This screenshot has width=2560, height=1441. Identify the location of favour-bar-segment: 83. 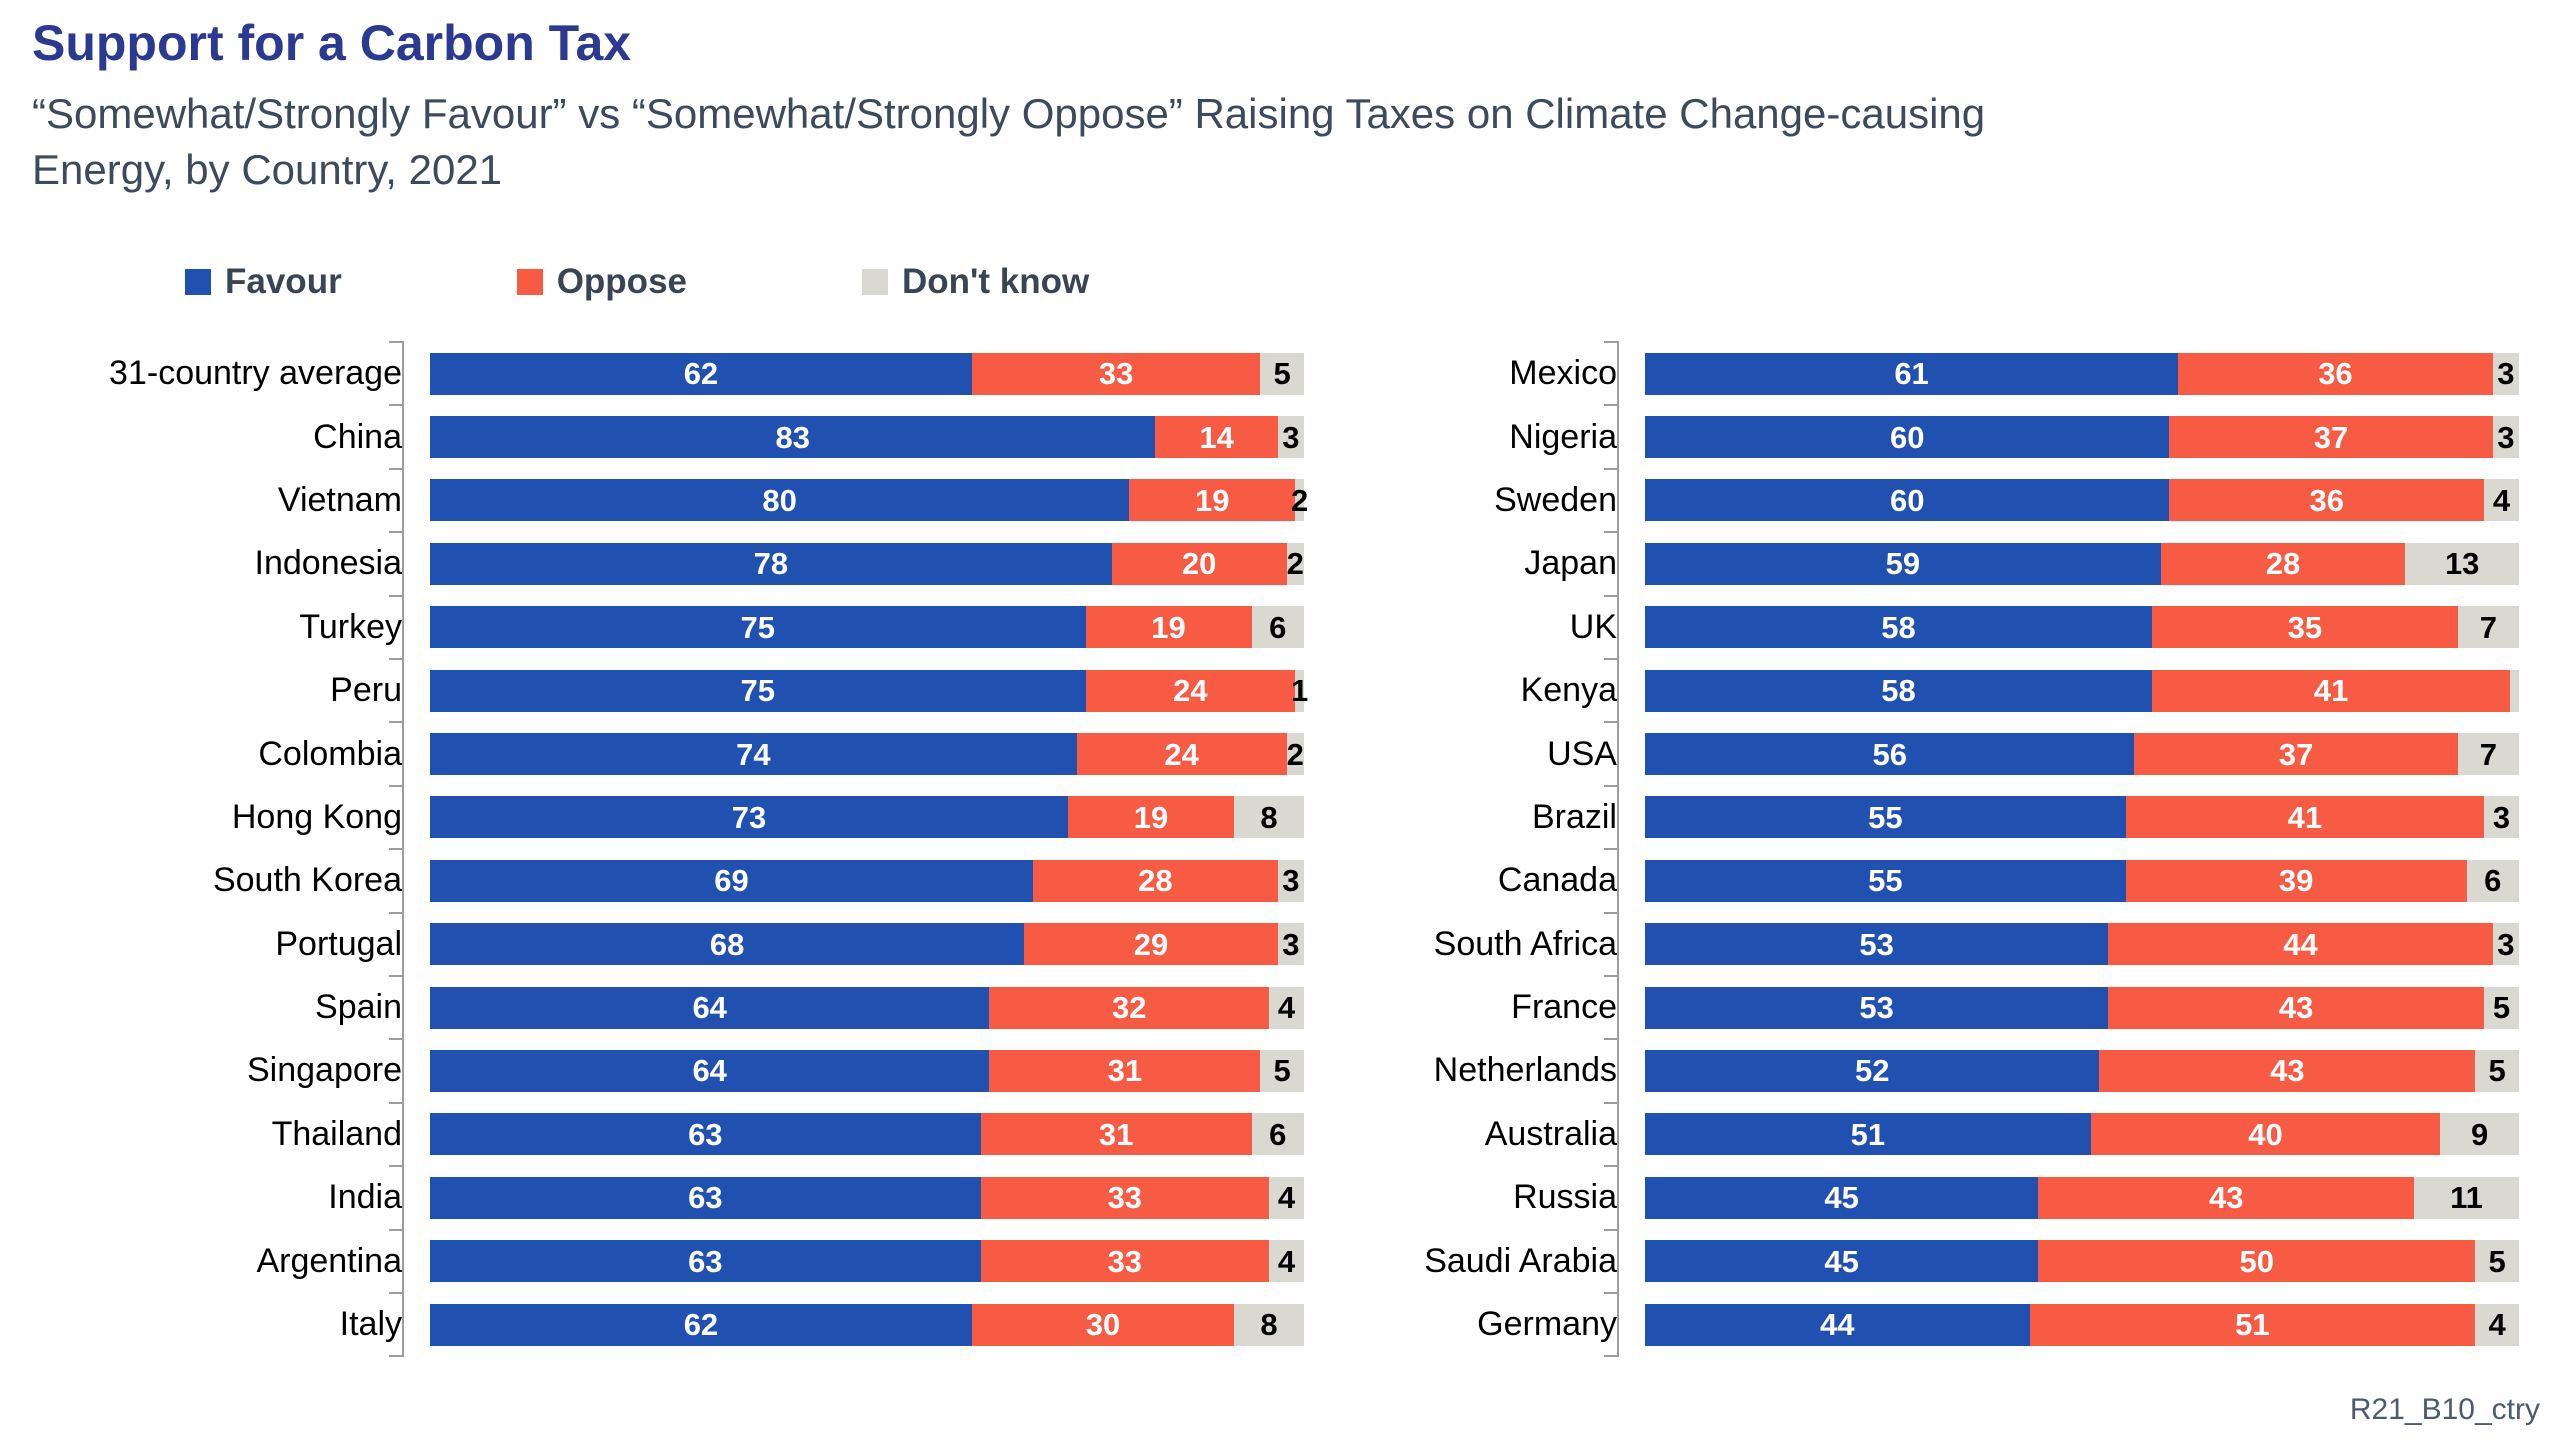
(793, 437).